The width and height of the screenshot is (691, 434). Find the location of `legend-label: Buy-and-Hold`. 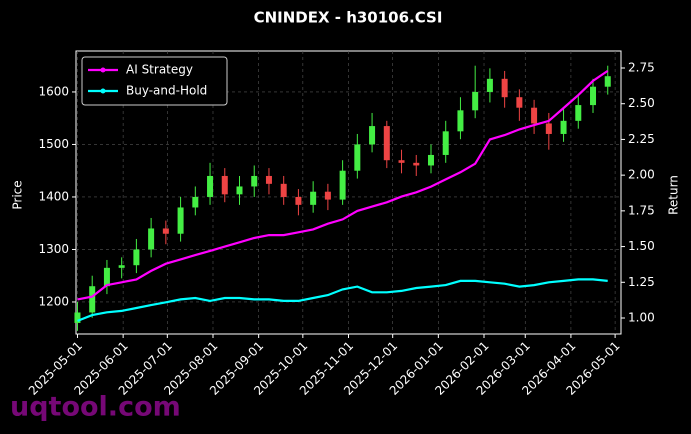

legend-label: Buy-and-Hold is located at coordinates (166, 91).